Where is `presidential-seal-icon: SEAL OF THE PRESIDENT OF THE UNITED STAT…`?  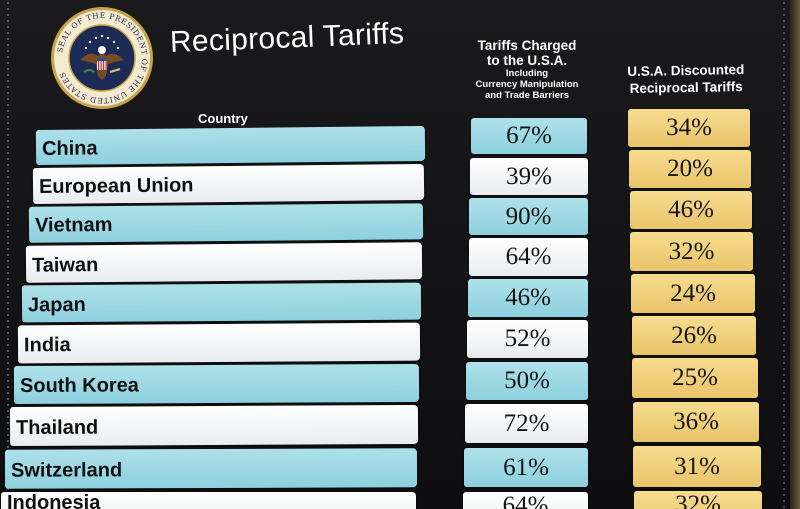
presidential-seal-icon: SEAL OF THE PRESIDENT OF THE UNITED STAT… is located at coordinates (102, 58).